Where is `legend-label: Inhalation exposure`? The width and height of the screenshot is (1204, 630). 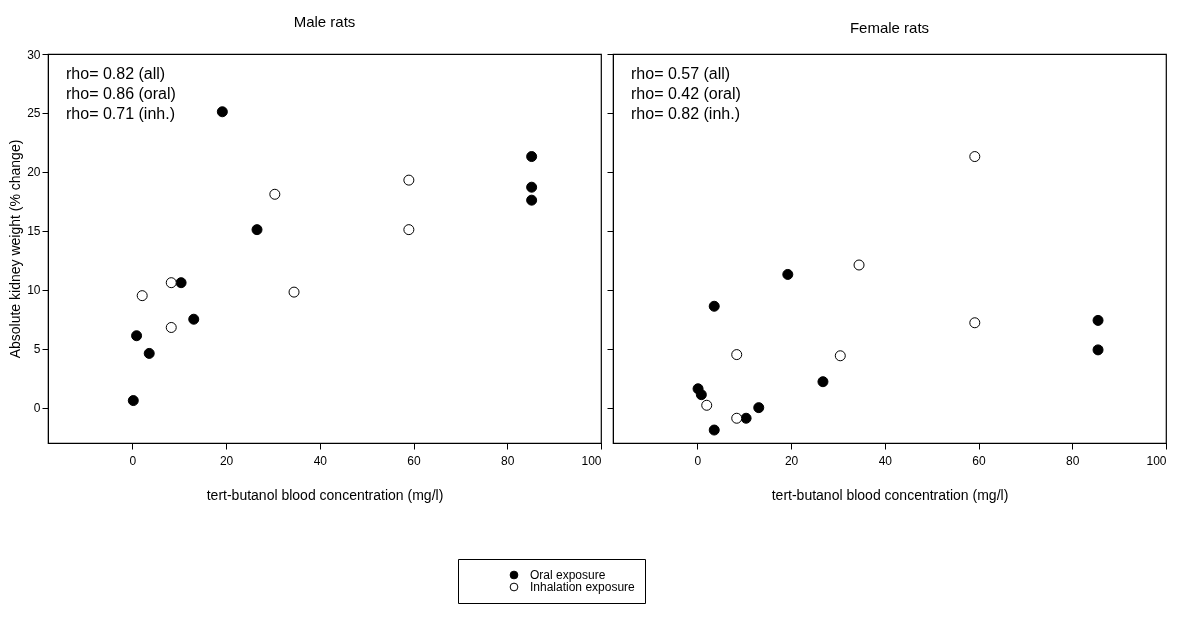
legend-label: Inhalation exposure is located at coordinates (583, 587).